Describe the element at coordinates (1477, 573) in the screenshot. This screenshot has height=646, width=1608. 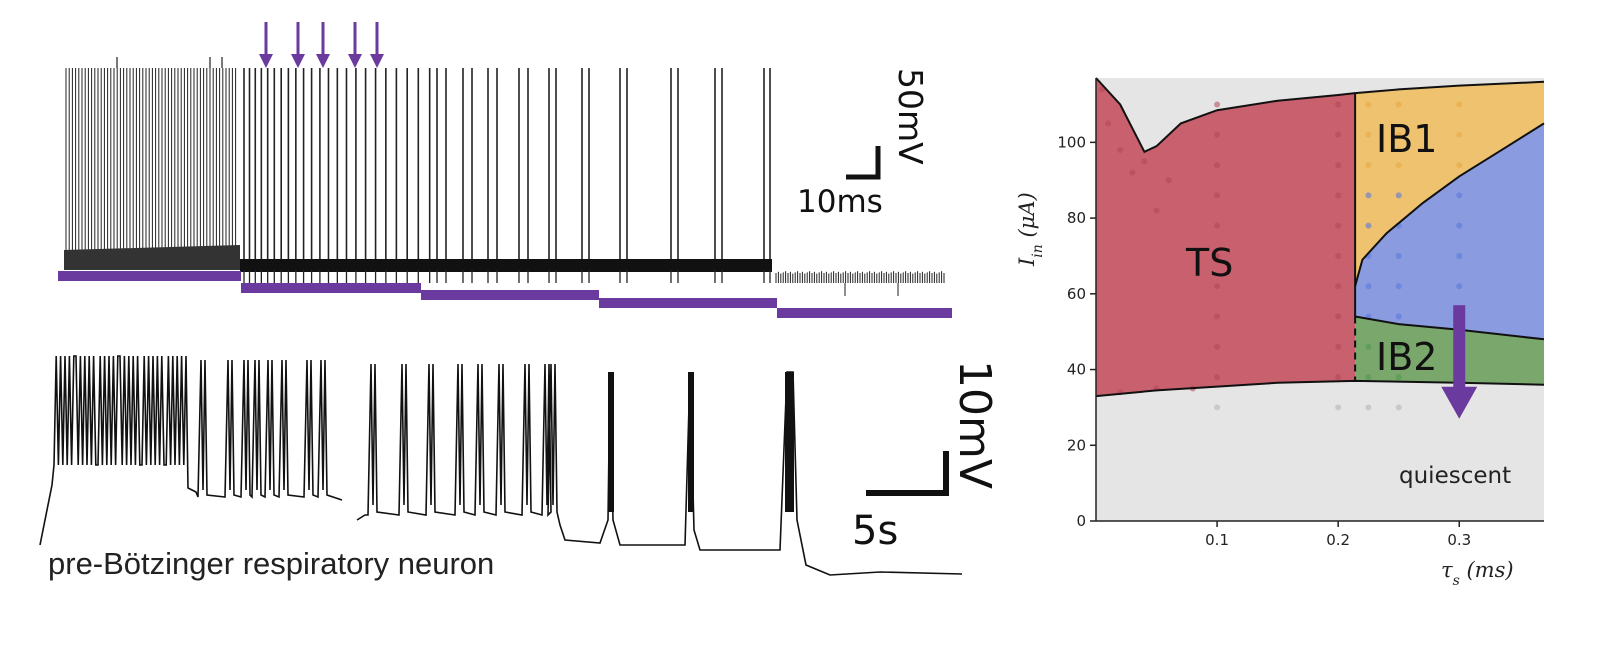
I see `x-axis-label: τs (ms)` at that location.